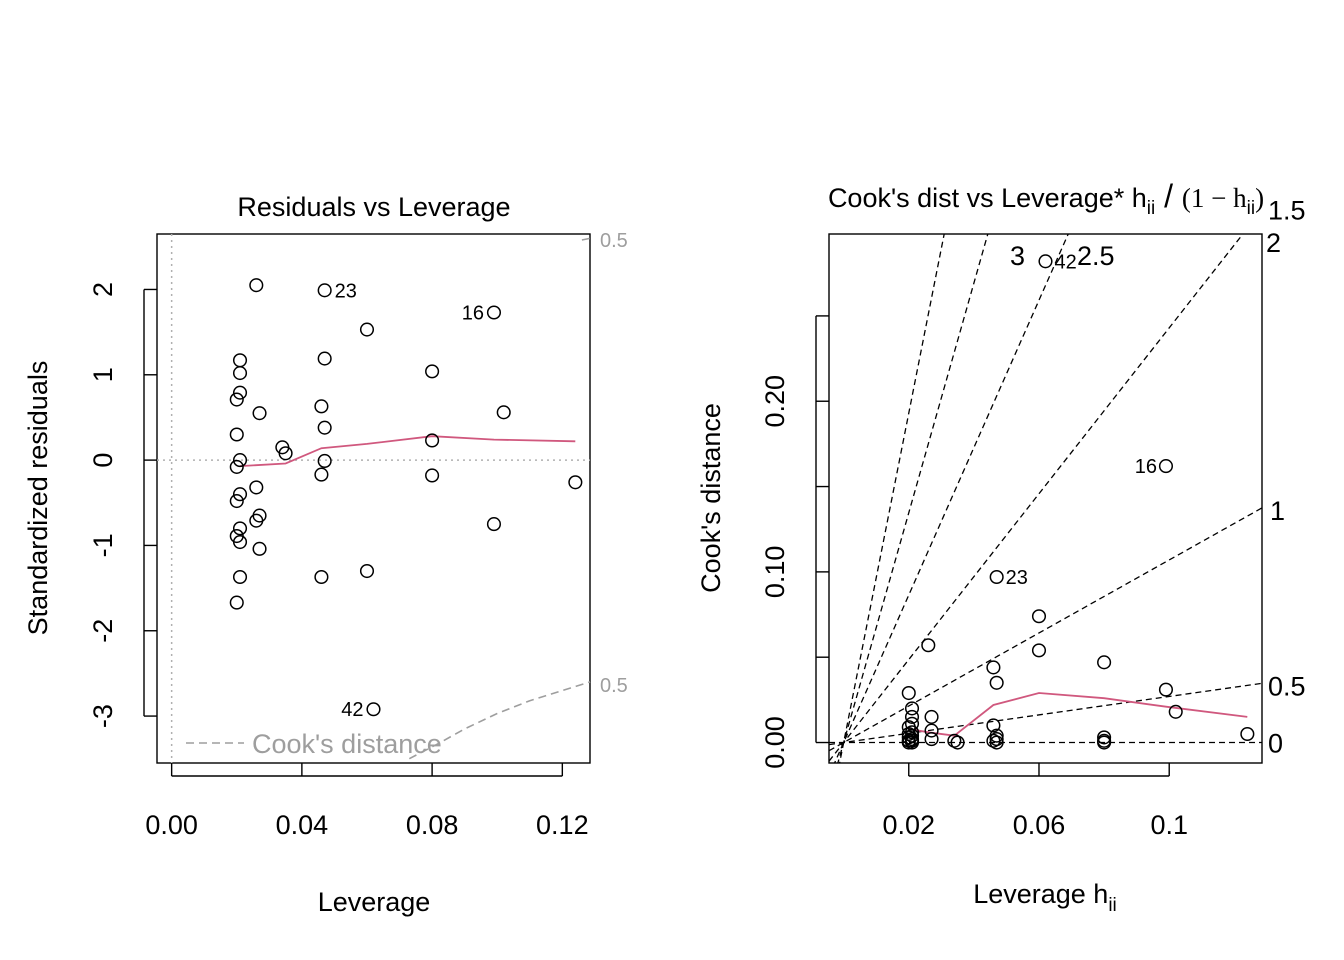 The image size is (1344, 960). What do you see at coordinates (614, 686) in the screenshot?
I see `cooks-contour-label-lower: 0.5` at bounding box center [614, 686].